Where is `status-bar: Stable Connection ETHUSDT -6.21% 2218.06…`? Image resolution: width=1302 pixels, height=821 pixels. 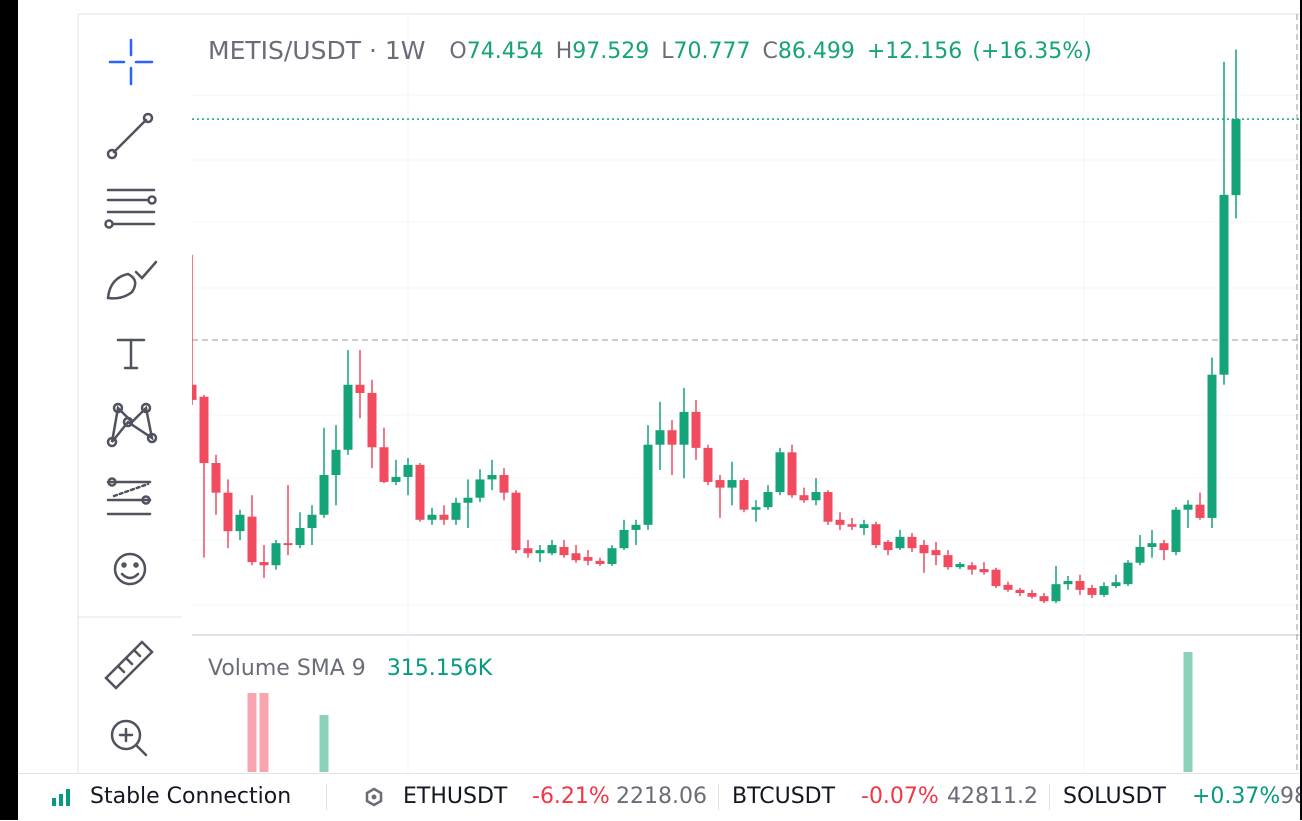
status-bar: Stable Connection ETHUSDT -6.21% 2218.06… is located at coordinates (659, 797).